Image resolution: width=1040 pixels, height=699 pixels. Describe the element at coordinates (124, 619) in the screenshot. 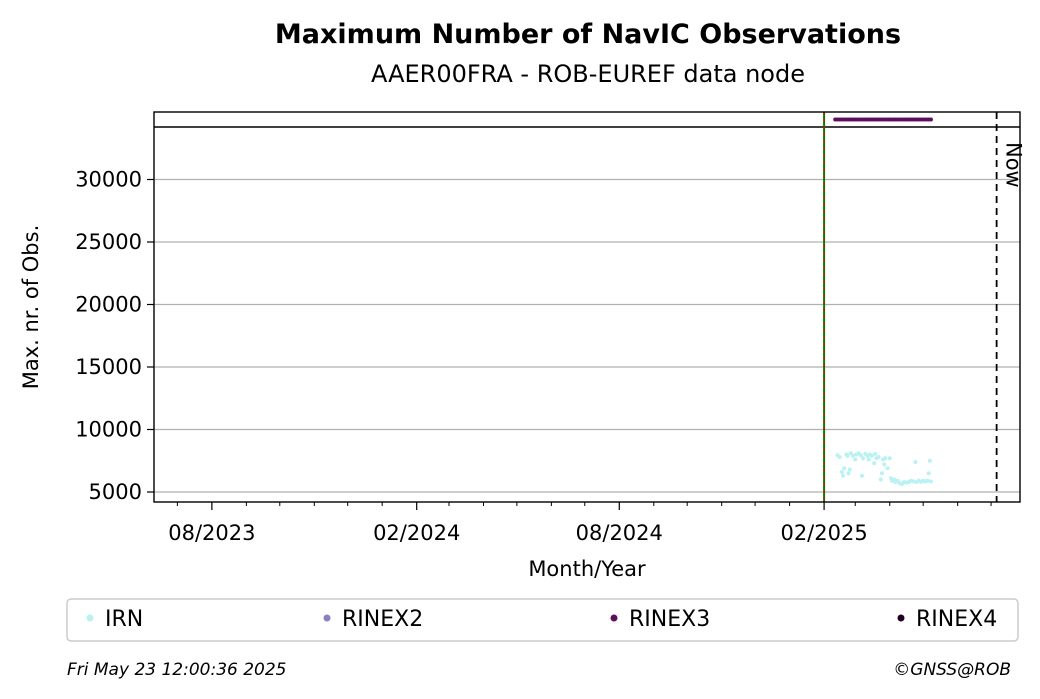

I see `legend-label-irn: IRN` at that location.